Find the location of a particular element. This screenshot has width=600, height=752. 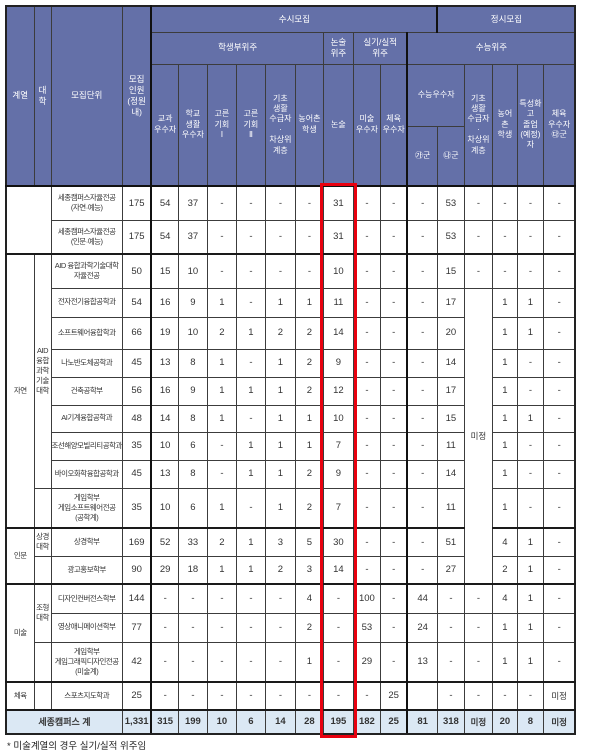

value-cell: 5 is located at coordinates (309, 542).